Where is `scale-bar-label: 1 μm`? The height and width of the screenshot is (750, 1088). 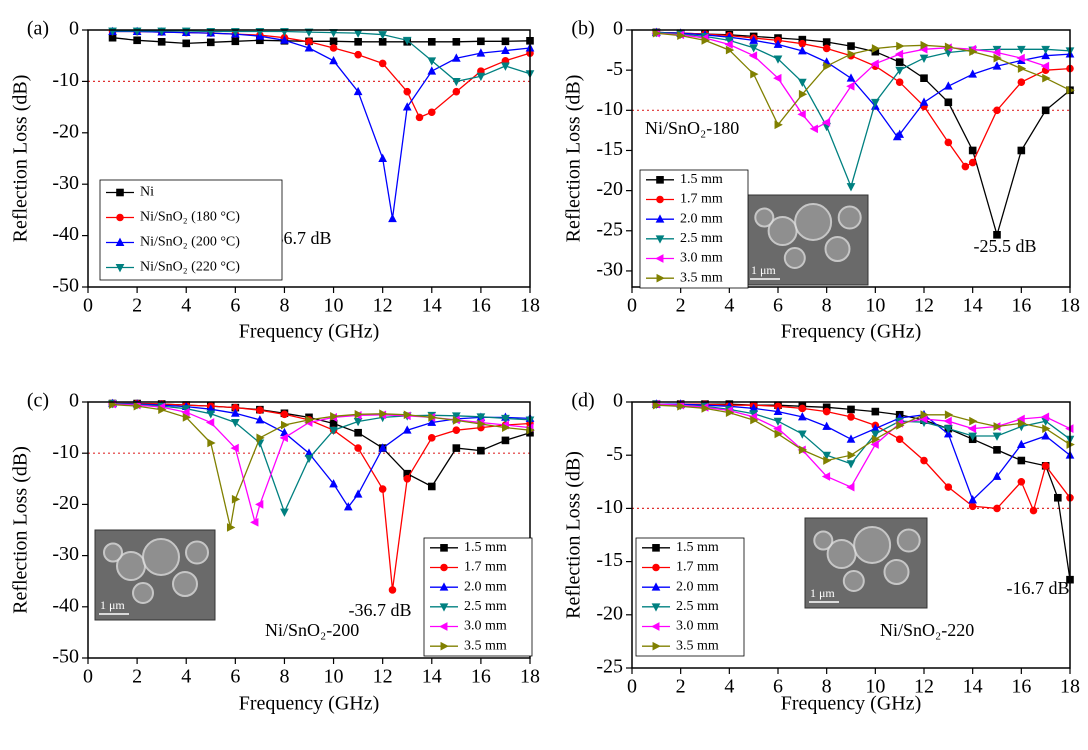
scale-bar-label: 1 μm is located at coordinates (763, 270).